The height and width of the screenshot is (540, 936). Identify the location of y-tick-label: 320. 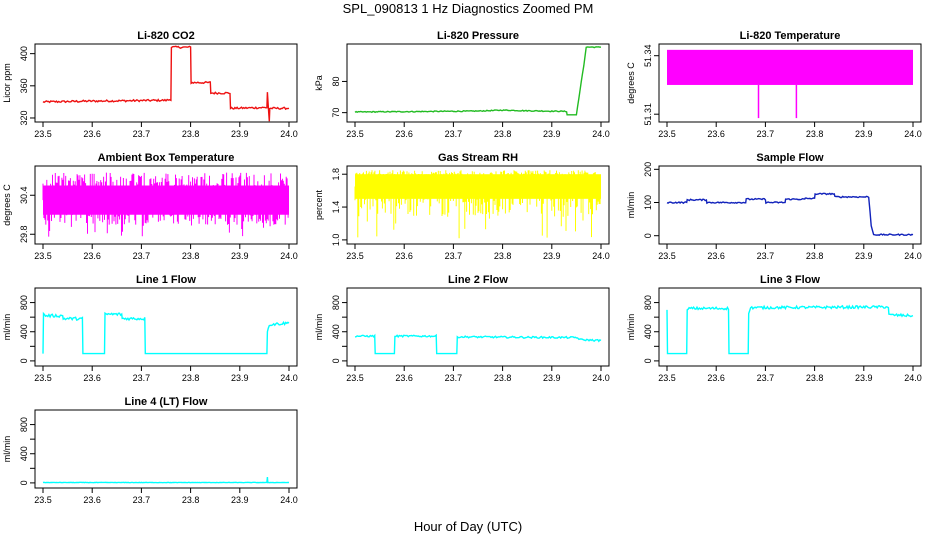
(24, 117).